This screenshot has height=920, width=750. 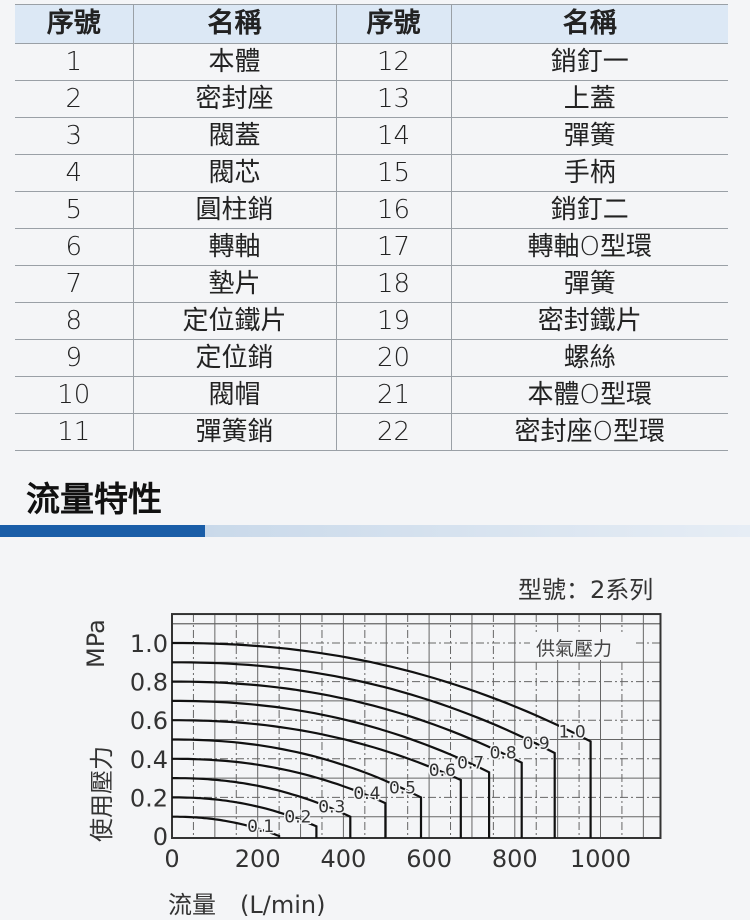 What do you see at coordinates (247, 905) in the screenshot?
I see `x-axis-label: 流量 (L/min)` at bounding box center [247, 905].